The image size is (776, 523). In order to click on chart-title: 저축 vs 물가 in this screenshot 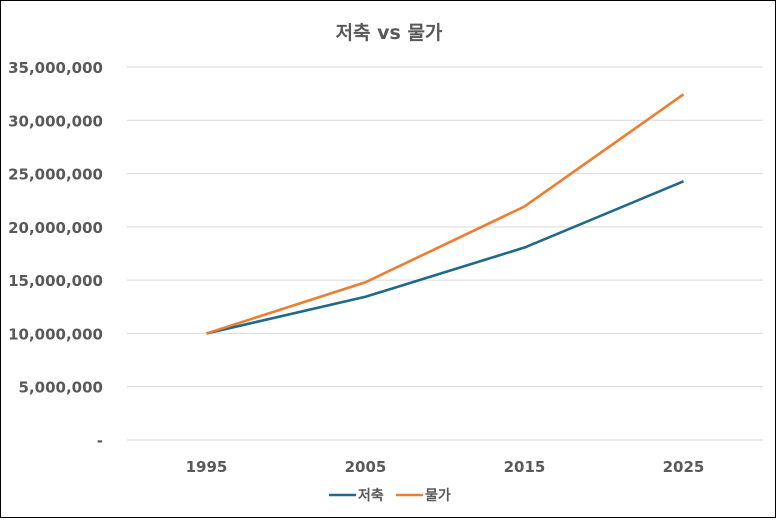, I will do `click(389, 33)`.